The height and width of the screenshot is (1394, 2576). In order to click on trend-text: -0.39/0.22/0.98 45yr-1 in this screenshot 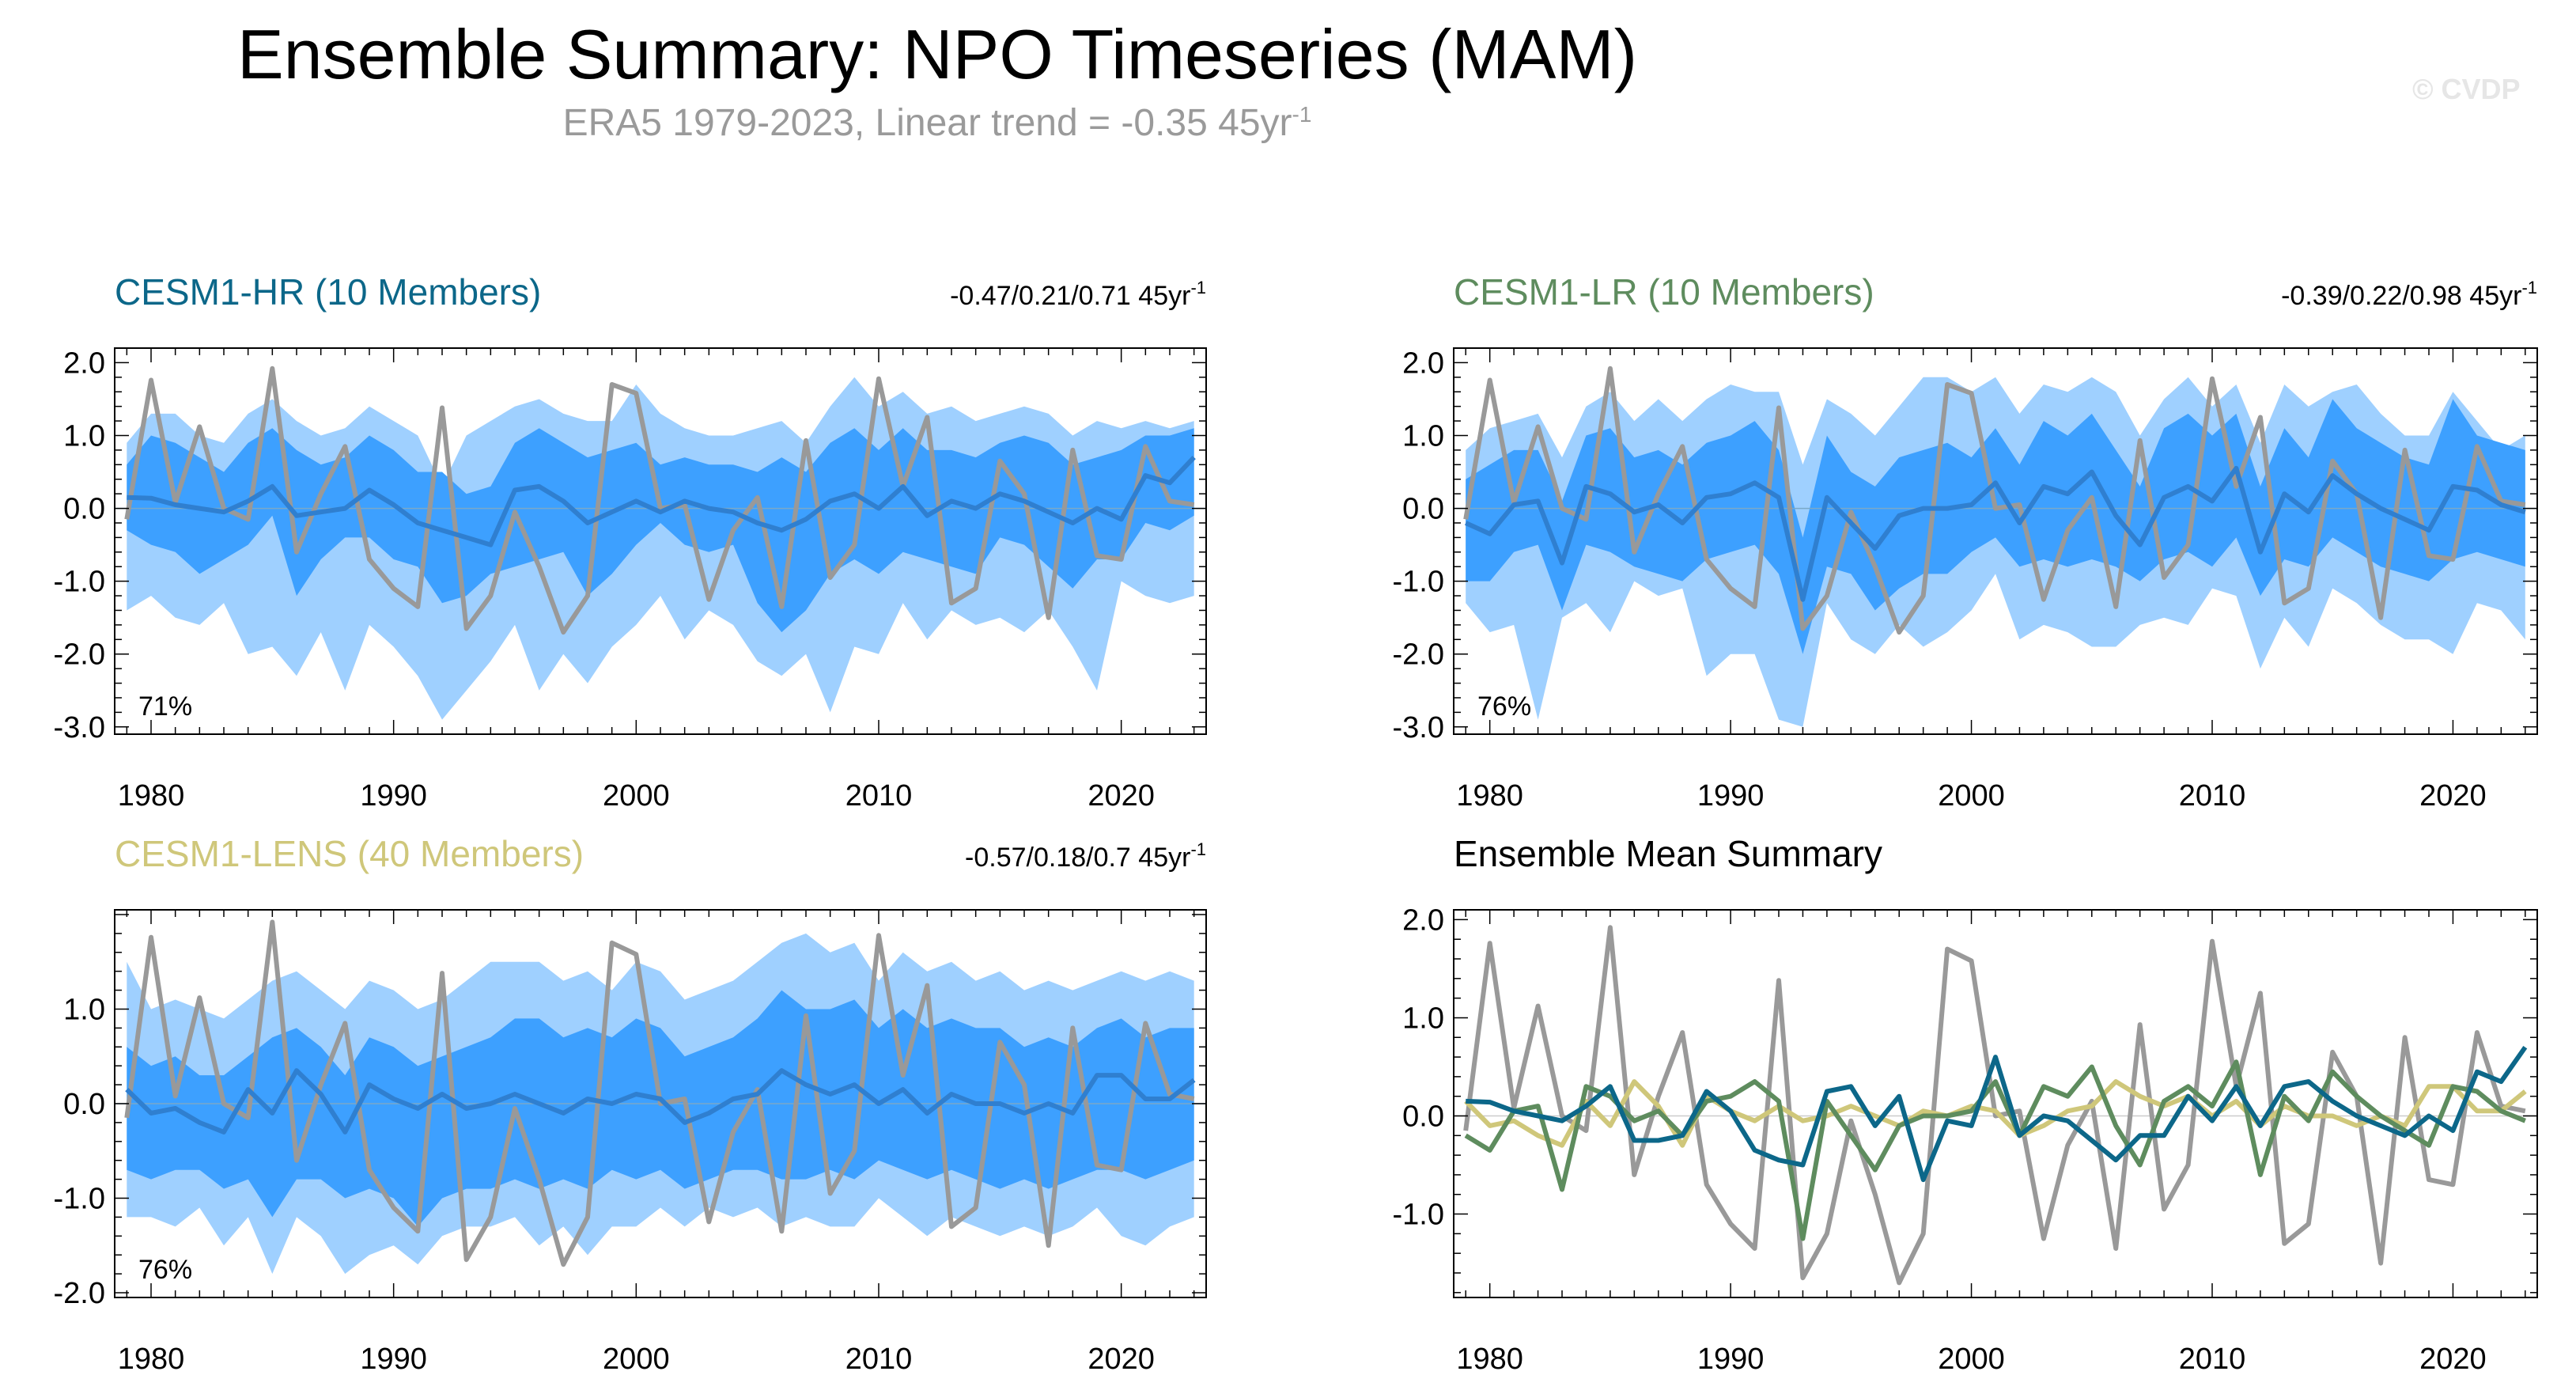, I will do `click(2409, 294)`.